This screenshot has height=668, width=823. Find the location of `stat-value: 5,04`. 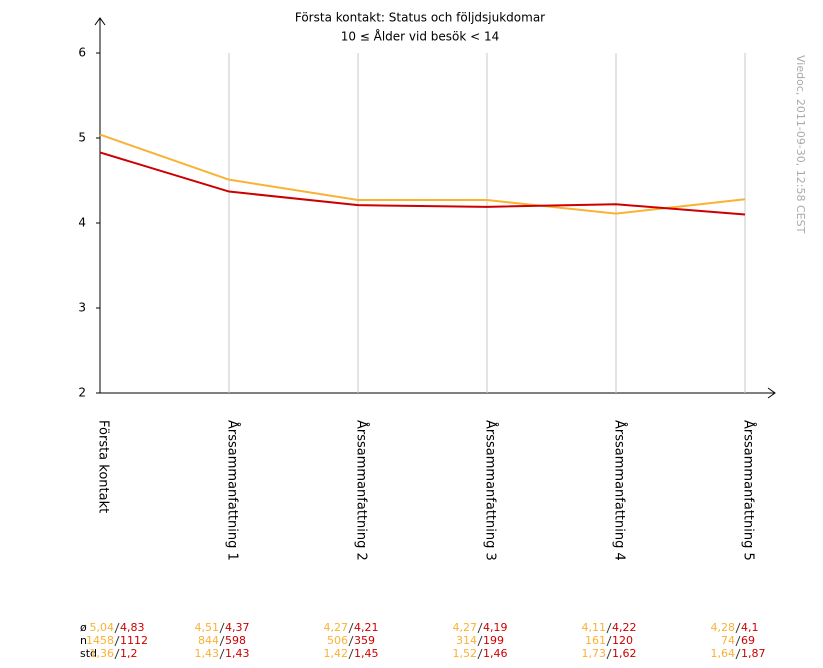

stat-value: 5,04 is located at coordinates (102, 627).